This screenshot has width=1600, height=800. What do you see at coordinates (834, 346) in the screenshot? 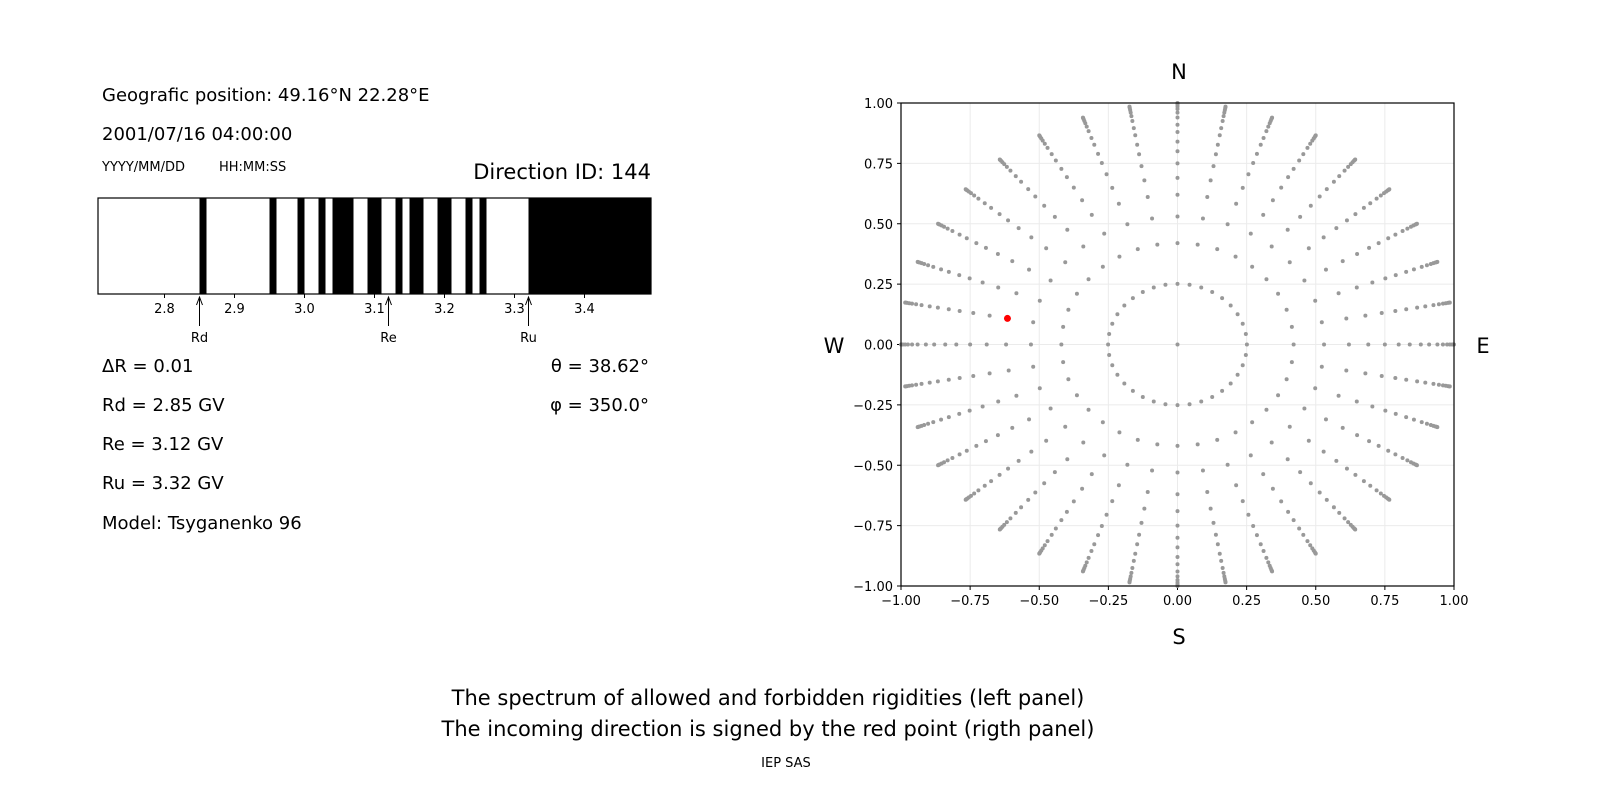
I see `compass-w: W` at bounding box center [834, 346].